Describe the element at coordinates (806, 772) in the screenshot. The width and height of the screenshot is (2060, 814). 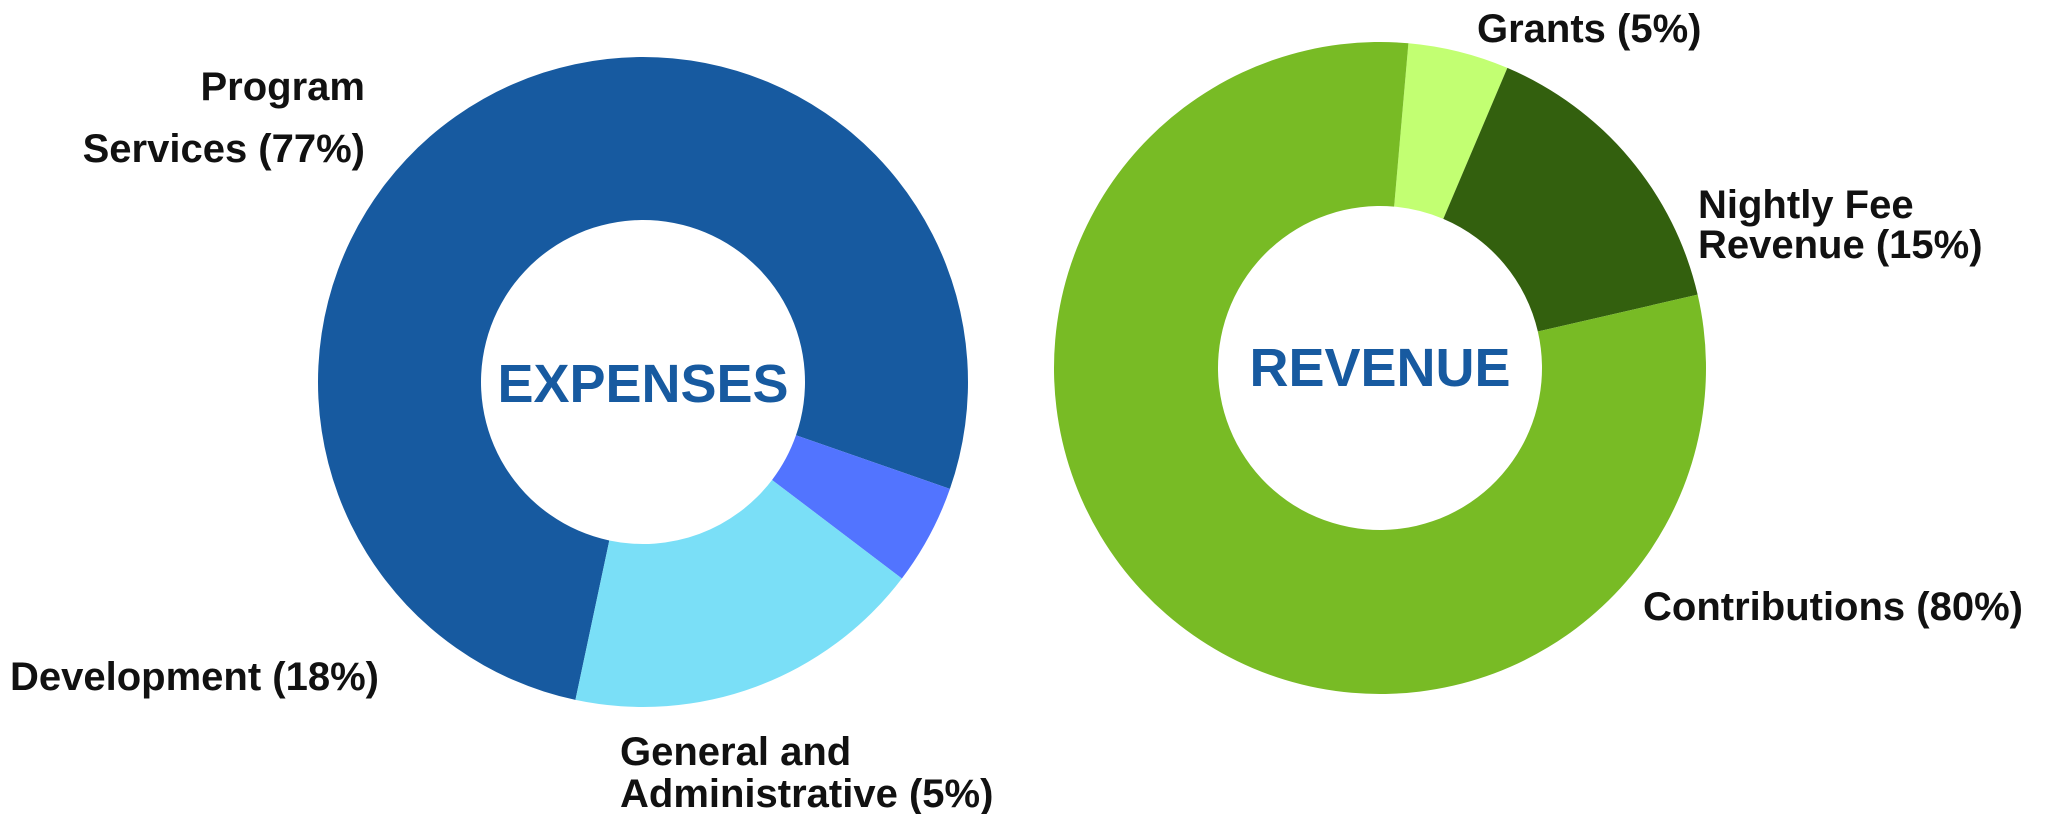
I see `slice-label-general-and-administrative: General and Administrative (5%)` at that location.